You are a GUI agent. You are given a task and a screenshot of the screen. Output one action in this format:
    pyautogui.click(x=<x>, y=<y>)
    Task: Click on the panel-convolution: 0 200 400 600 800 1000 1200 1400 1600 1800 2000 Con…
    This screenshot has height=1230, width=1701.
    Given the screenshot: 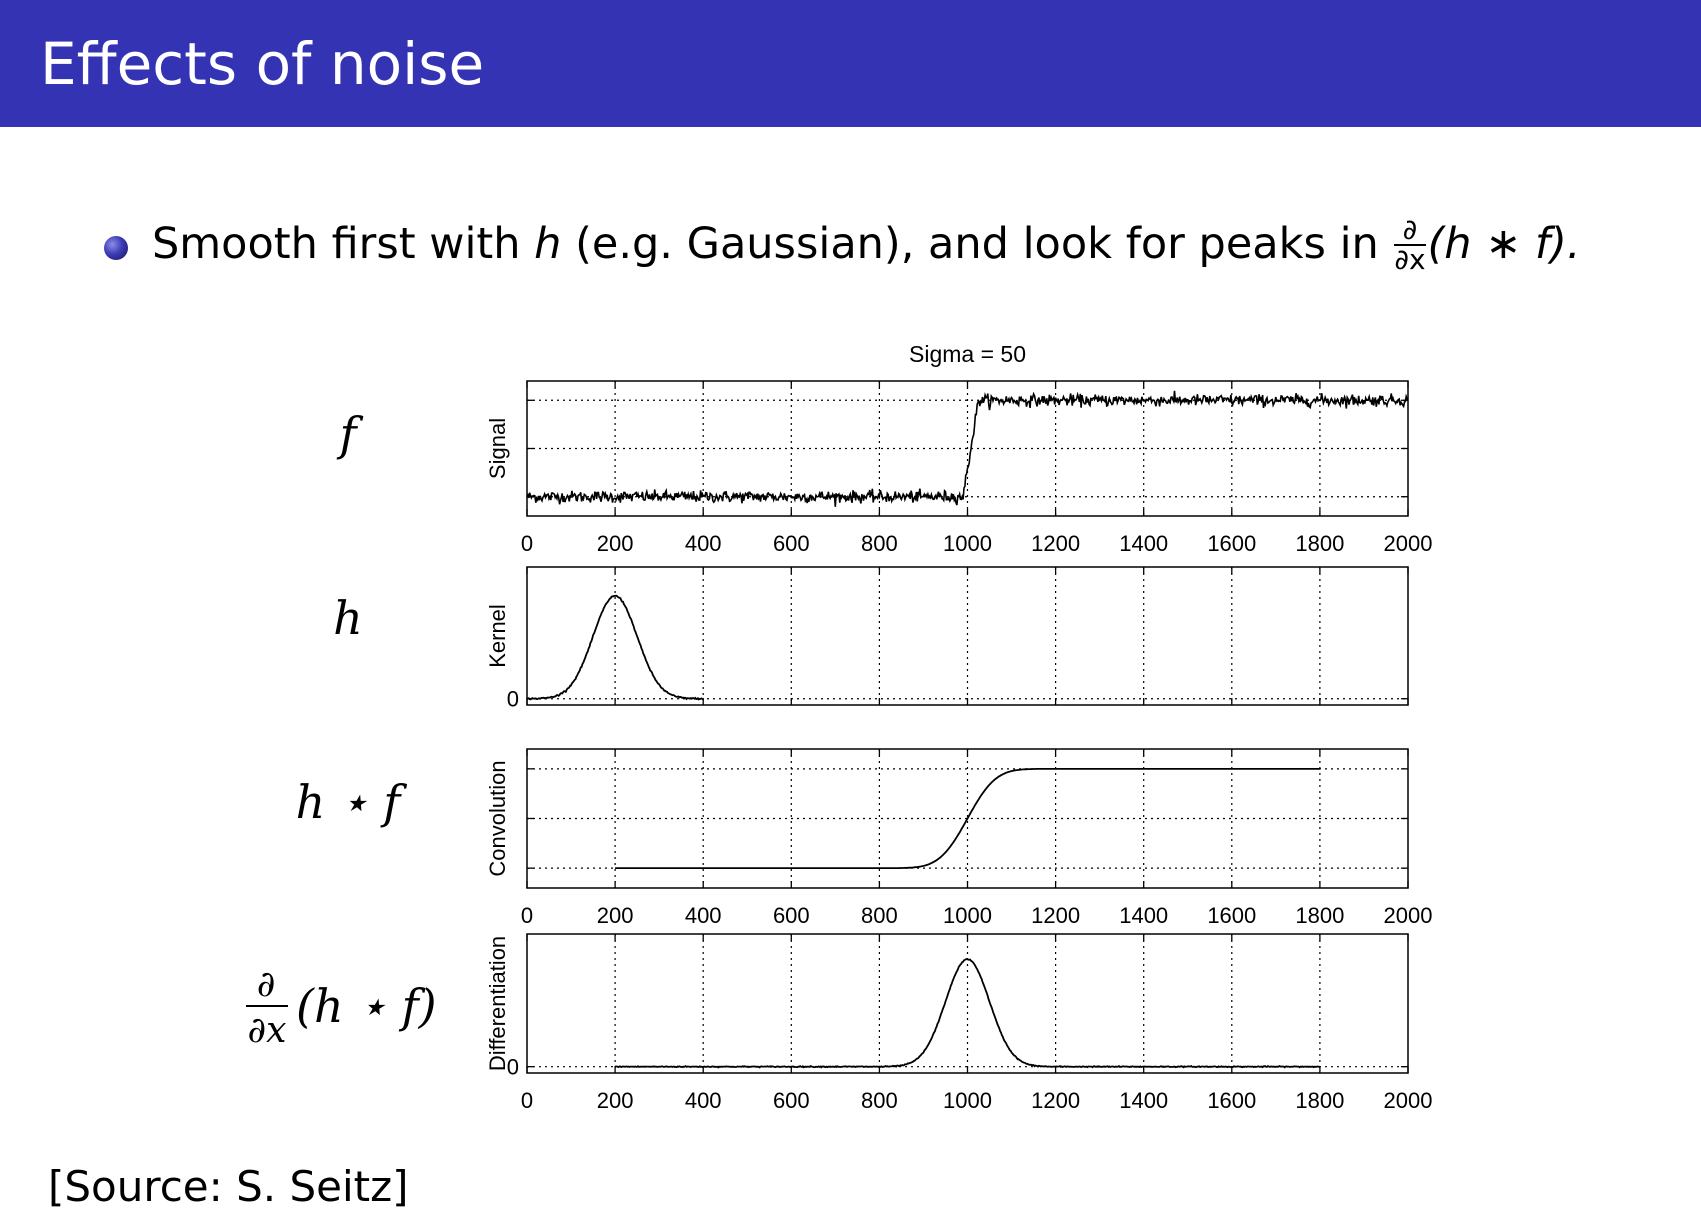 What is the action you would take?
    pyautogui.click(x=864, y=838)
    